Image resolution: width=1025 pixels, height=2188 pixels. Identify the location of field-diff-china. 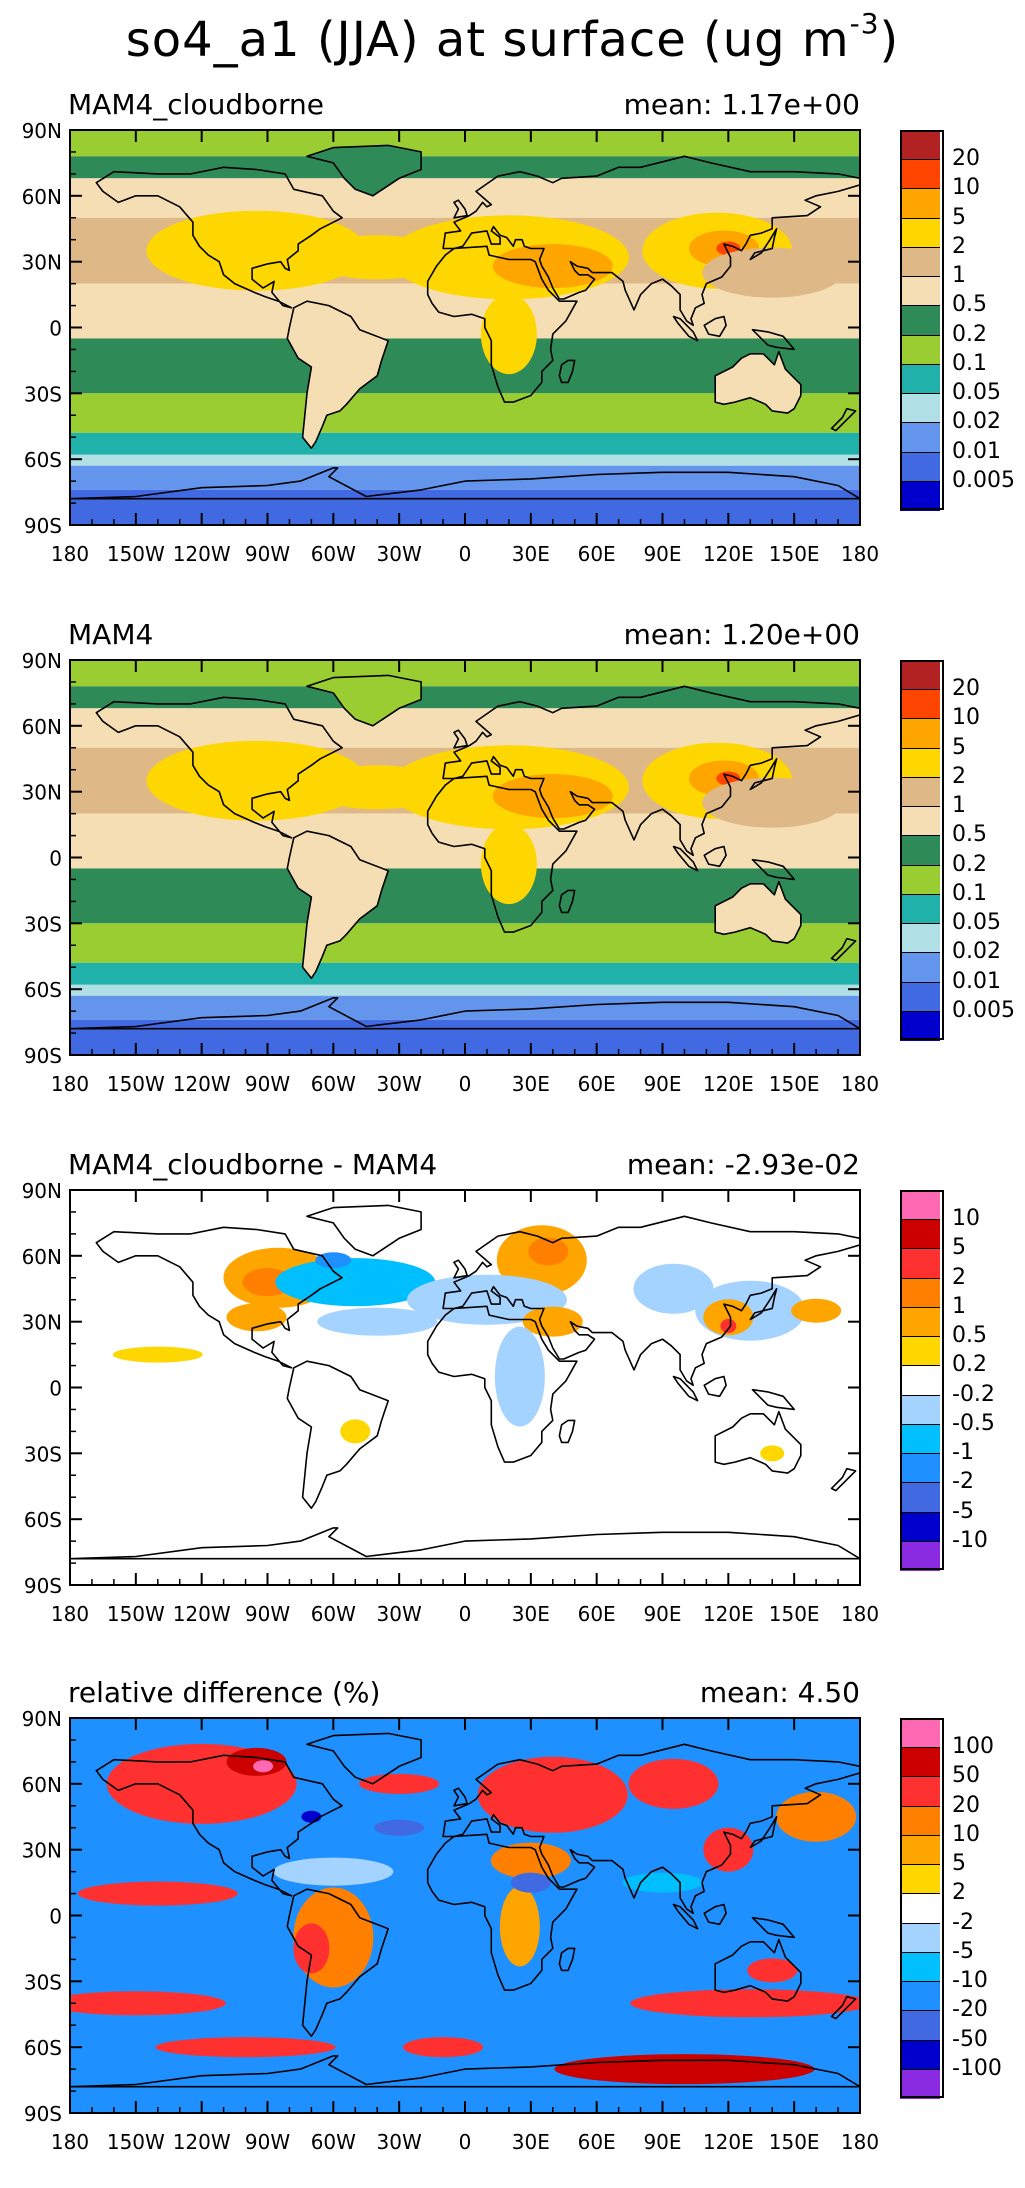
(728, 1317).